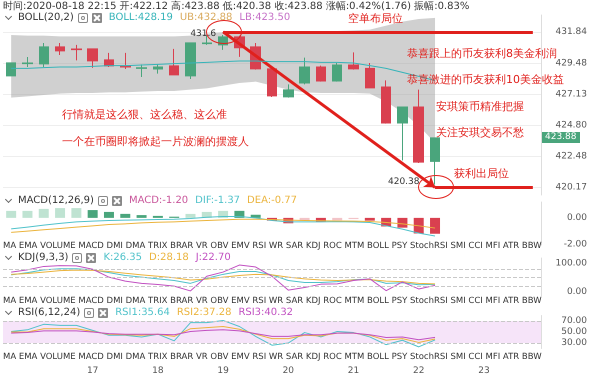 This screenshot has height=380, width=600. Describe the element at coordinates (142, 313) in the screenshot. I see `series-label: RSI1:35.64` at that location.